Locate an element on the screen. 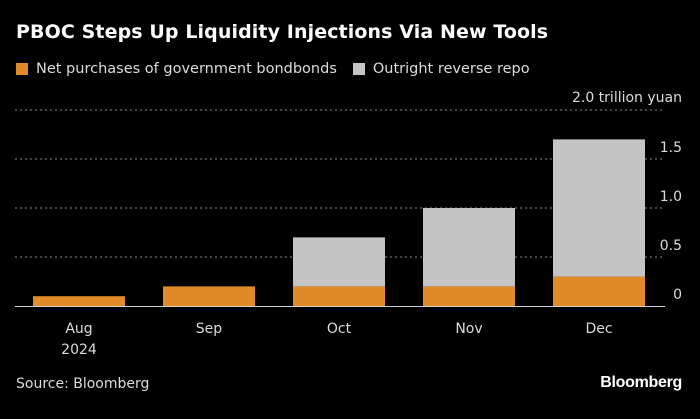  y-tick-label: 1.5 is located at coordinates (671, 148).